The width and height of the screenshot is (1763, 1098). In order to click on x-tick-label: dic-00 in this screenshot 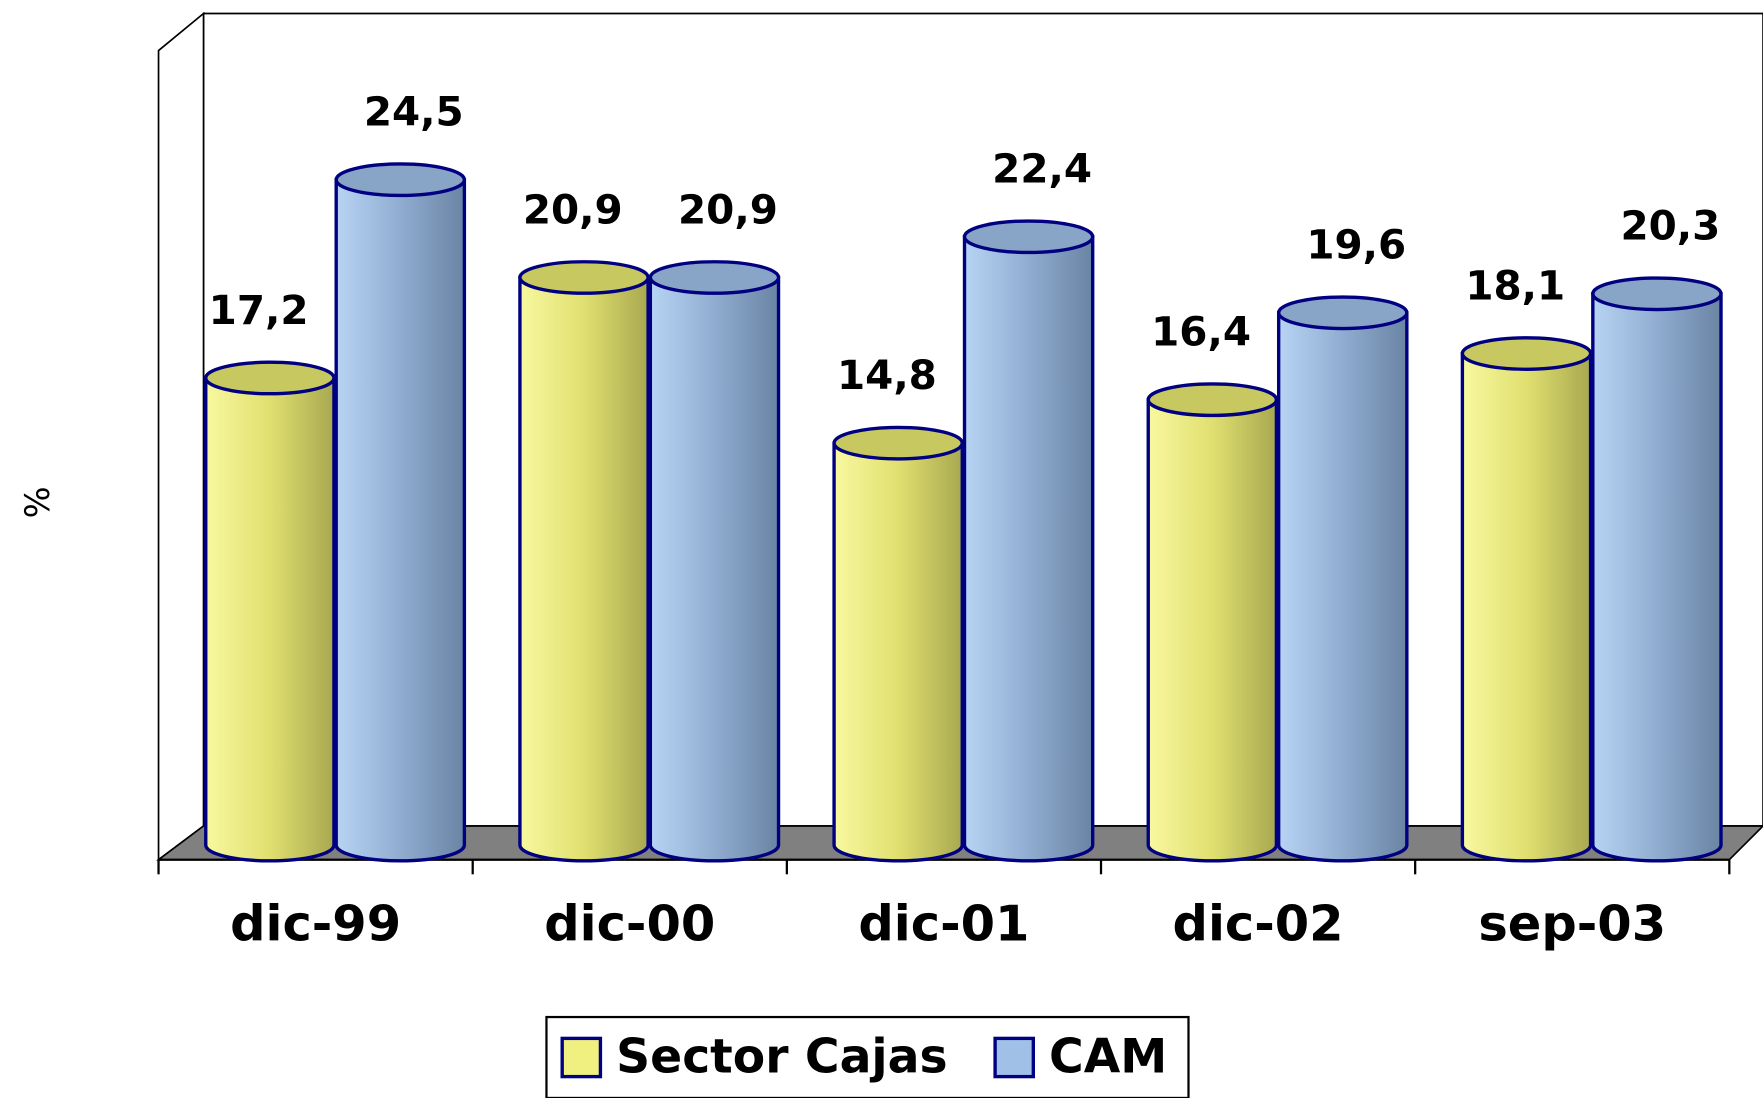, I will do `click(629, 924)`.